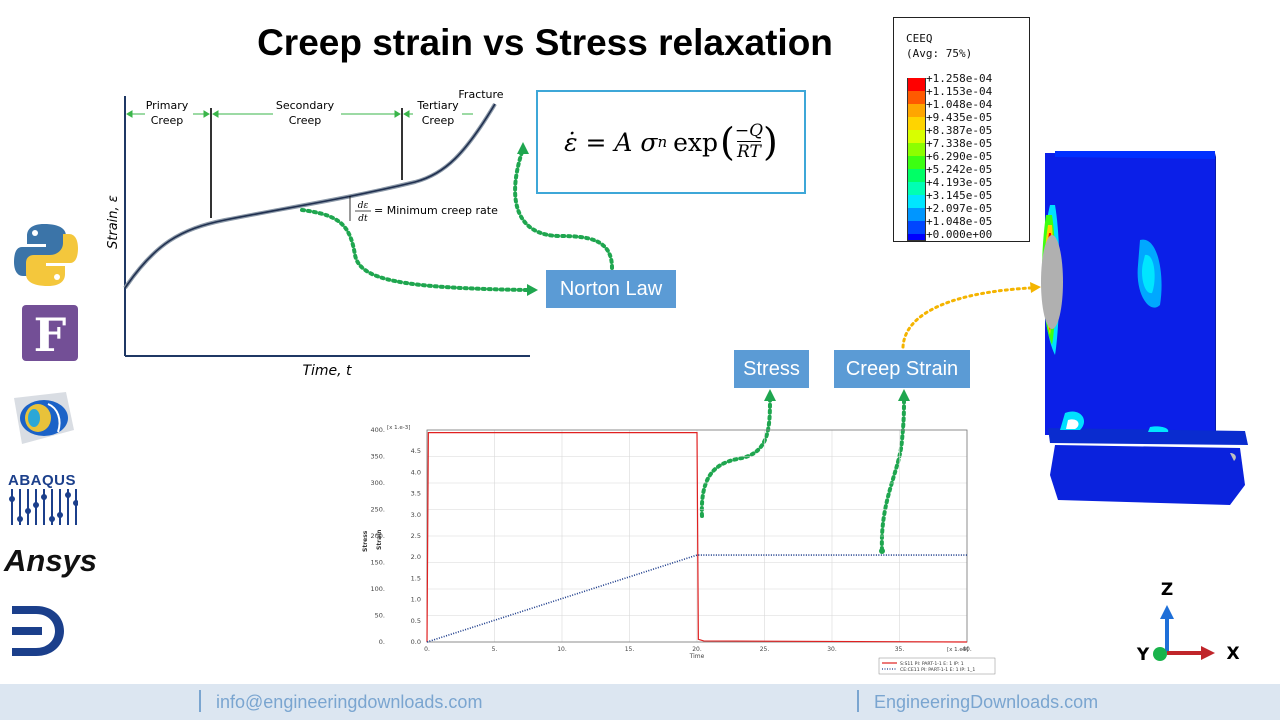 The image size is (1280, 720). I want to click on legend-value: +8.387e-05, so click(959, 130).